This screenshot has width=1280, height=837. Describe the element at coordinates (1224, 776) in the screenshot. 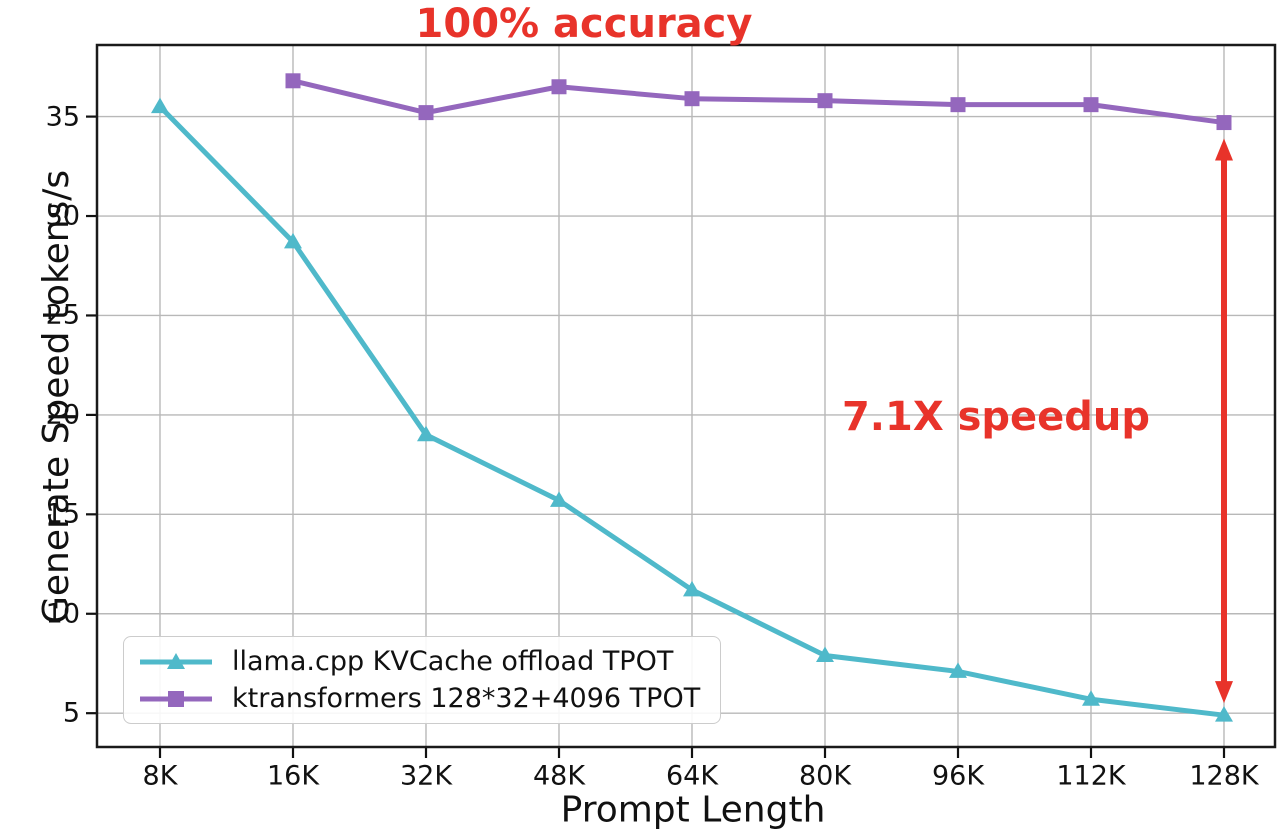

I see `x-tick-label: 128K` at that location.